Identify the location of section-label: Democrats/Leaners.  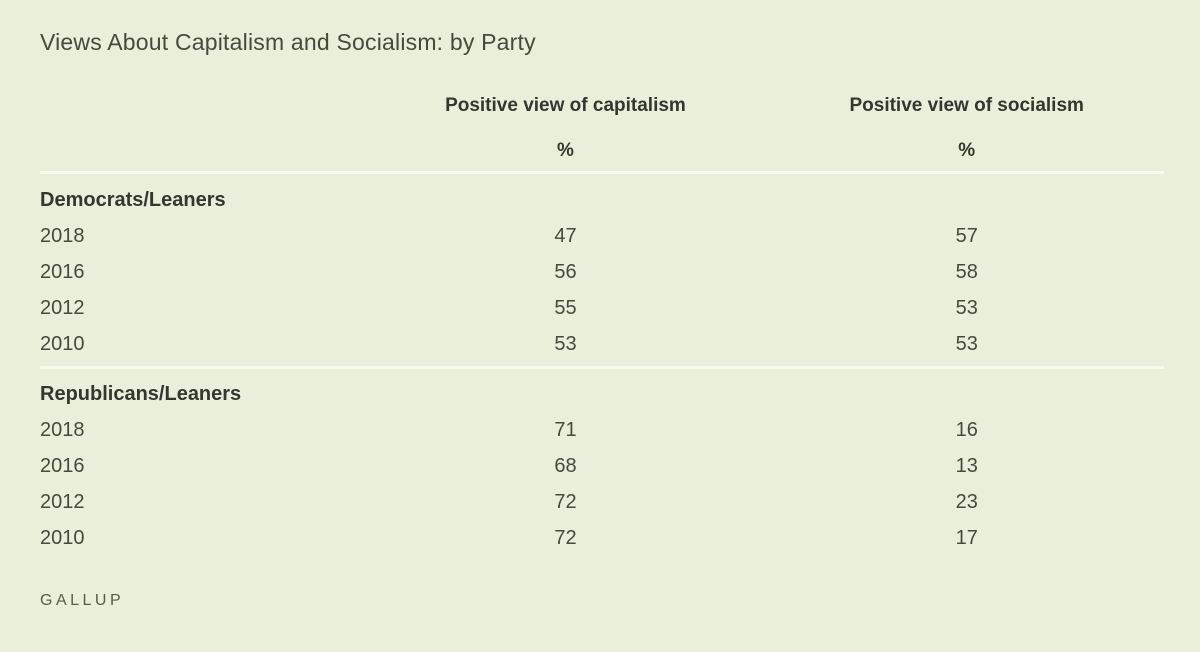
(133, 199).